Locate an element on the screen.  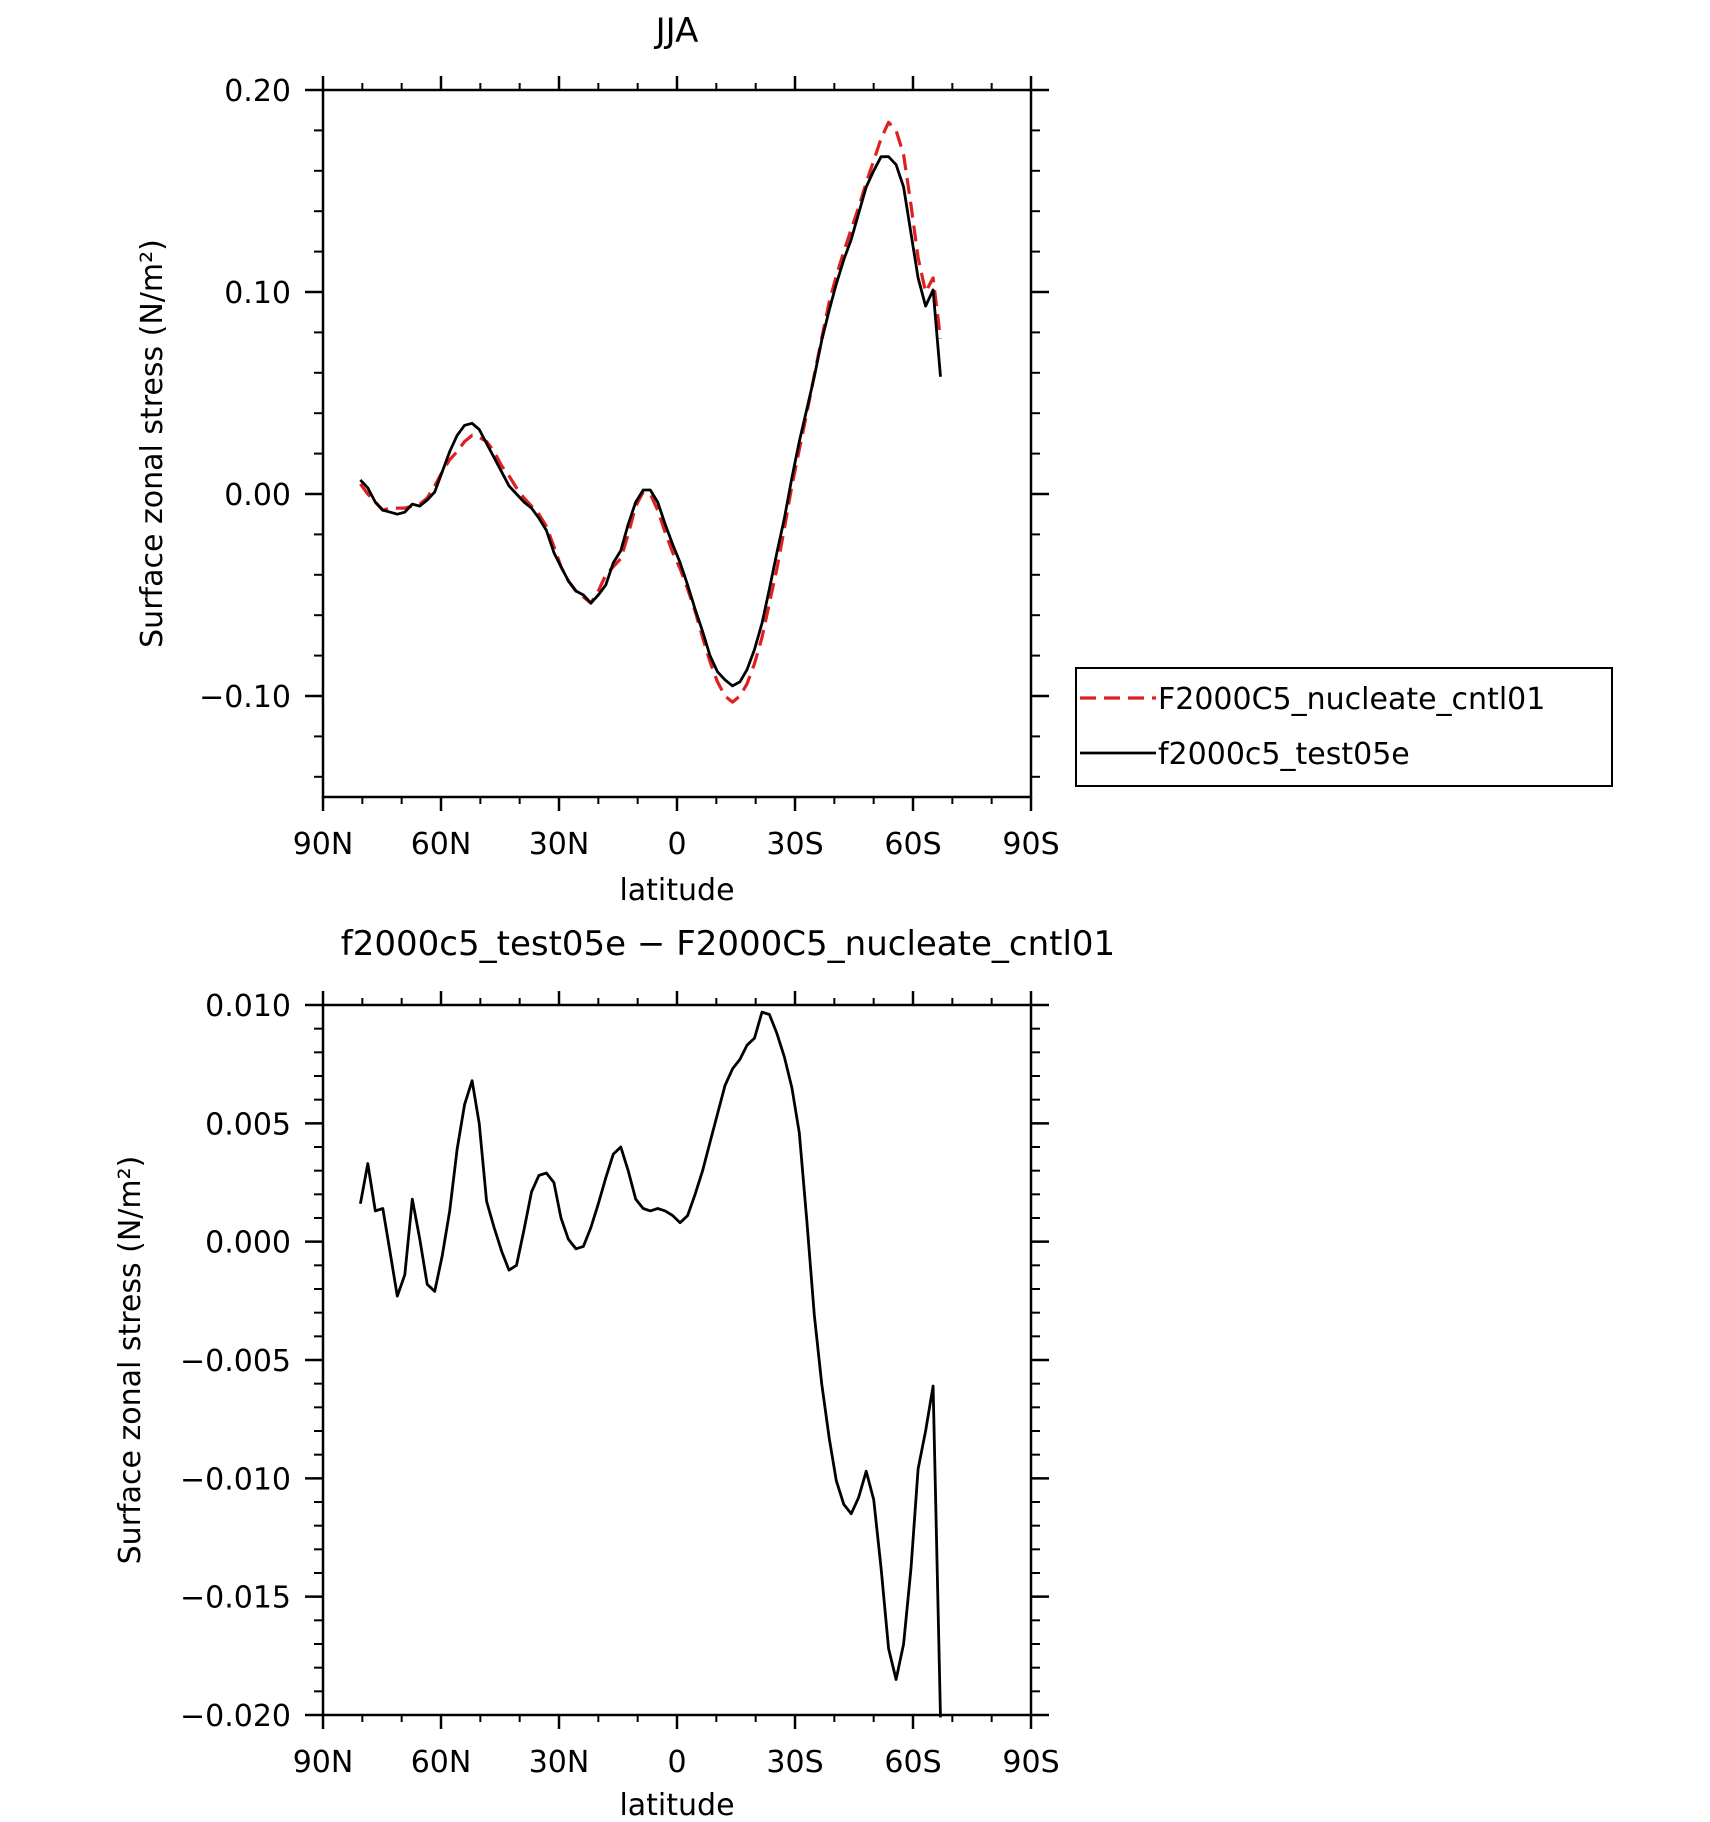
legend-entry-label: F2000C5_nucleate_cntl01 is located at coordinates (1351, 699).